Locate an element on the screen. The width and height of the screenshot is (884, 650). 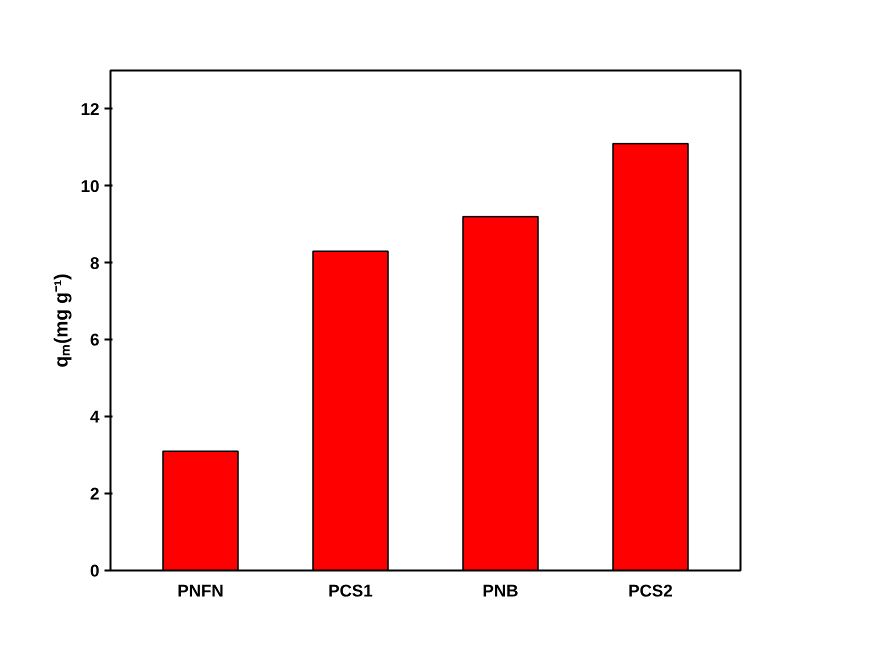
y-tick-label: 4 is located at coordinates (95, 417).